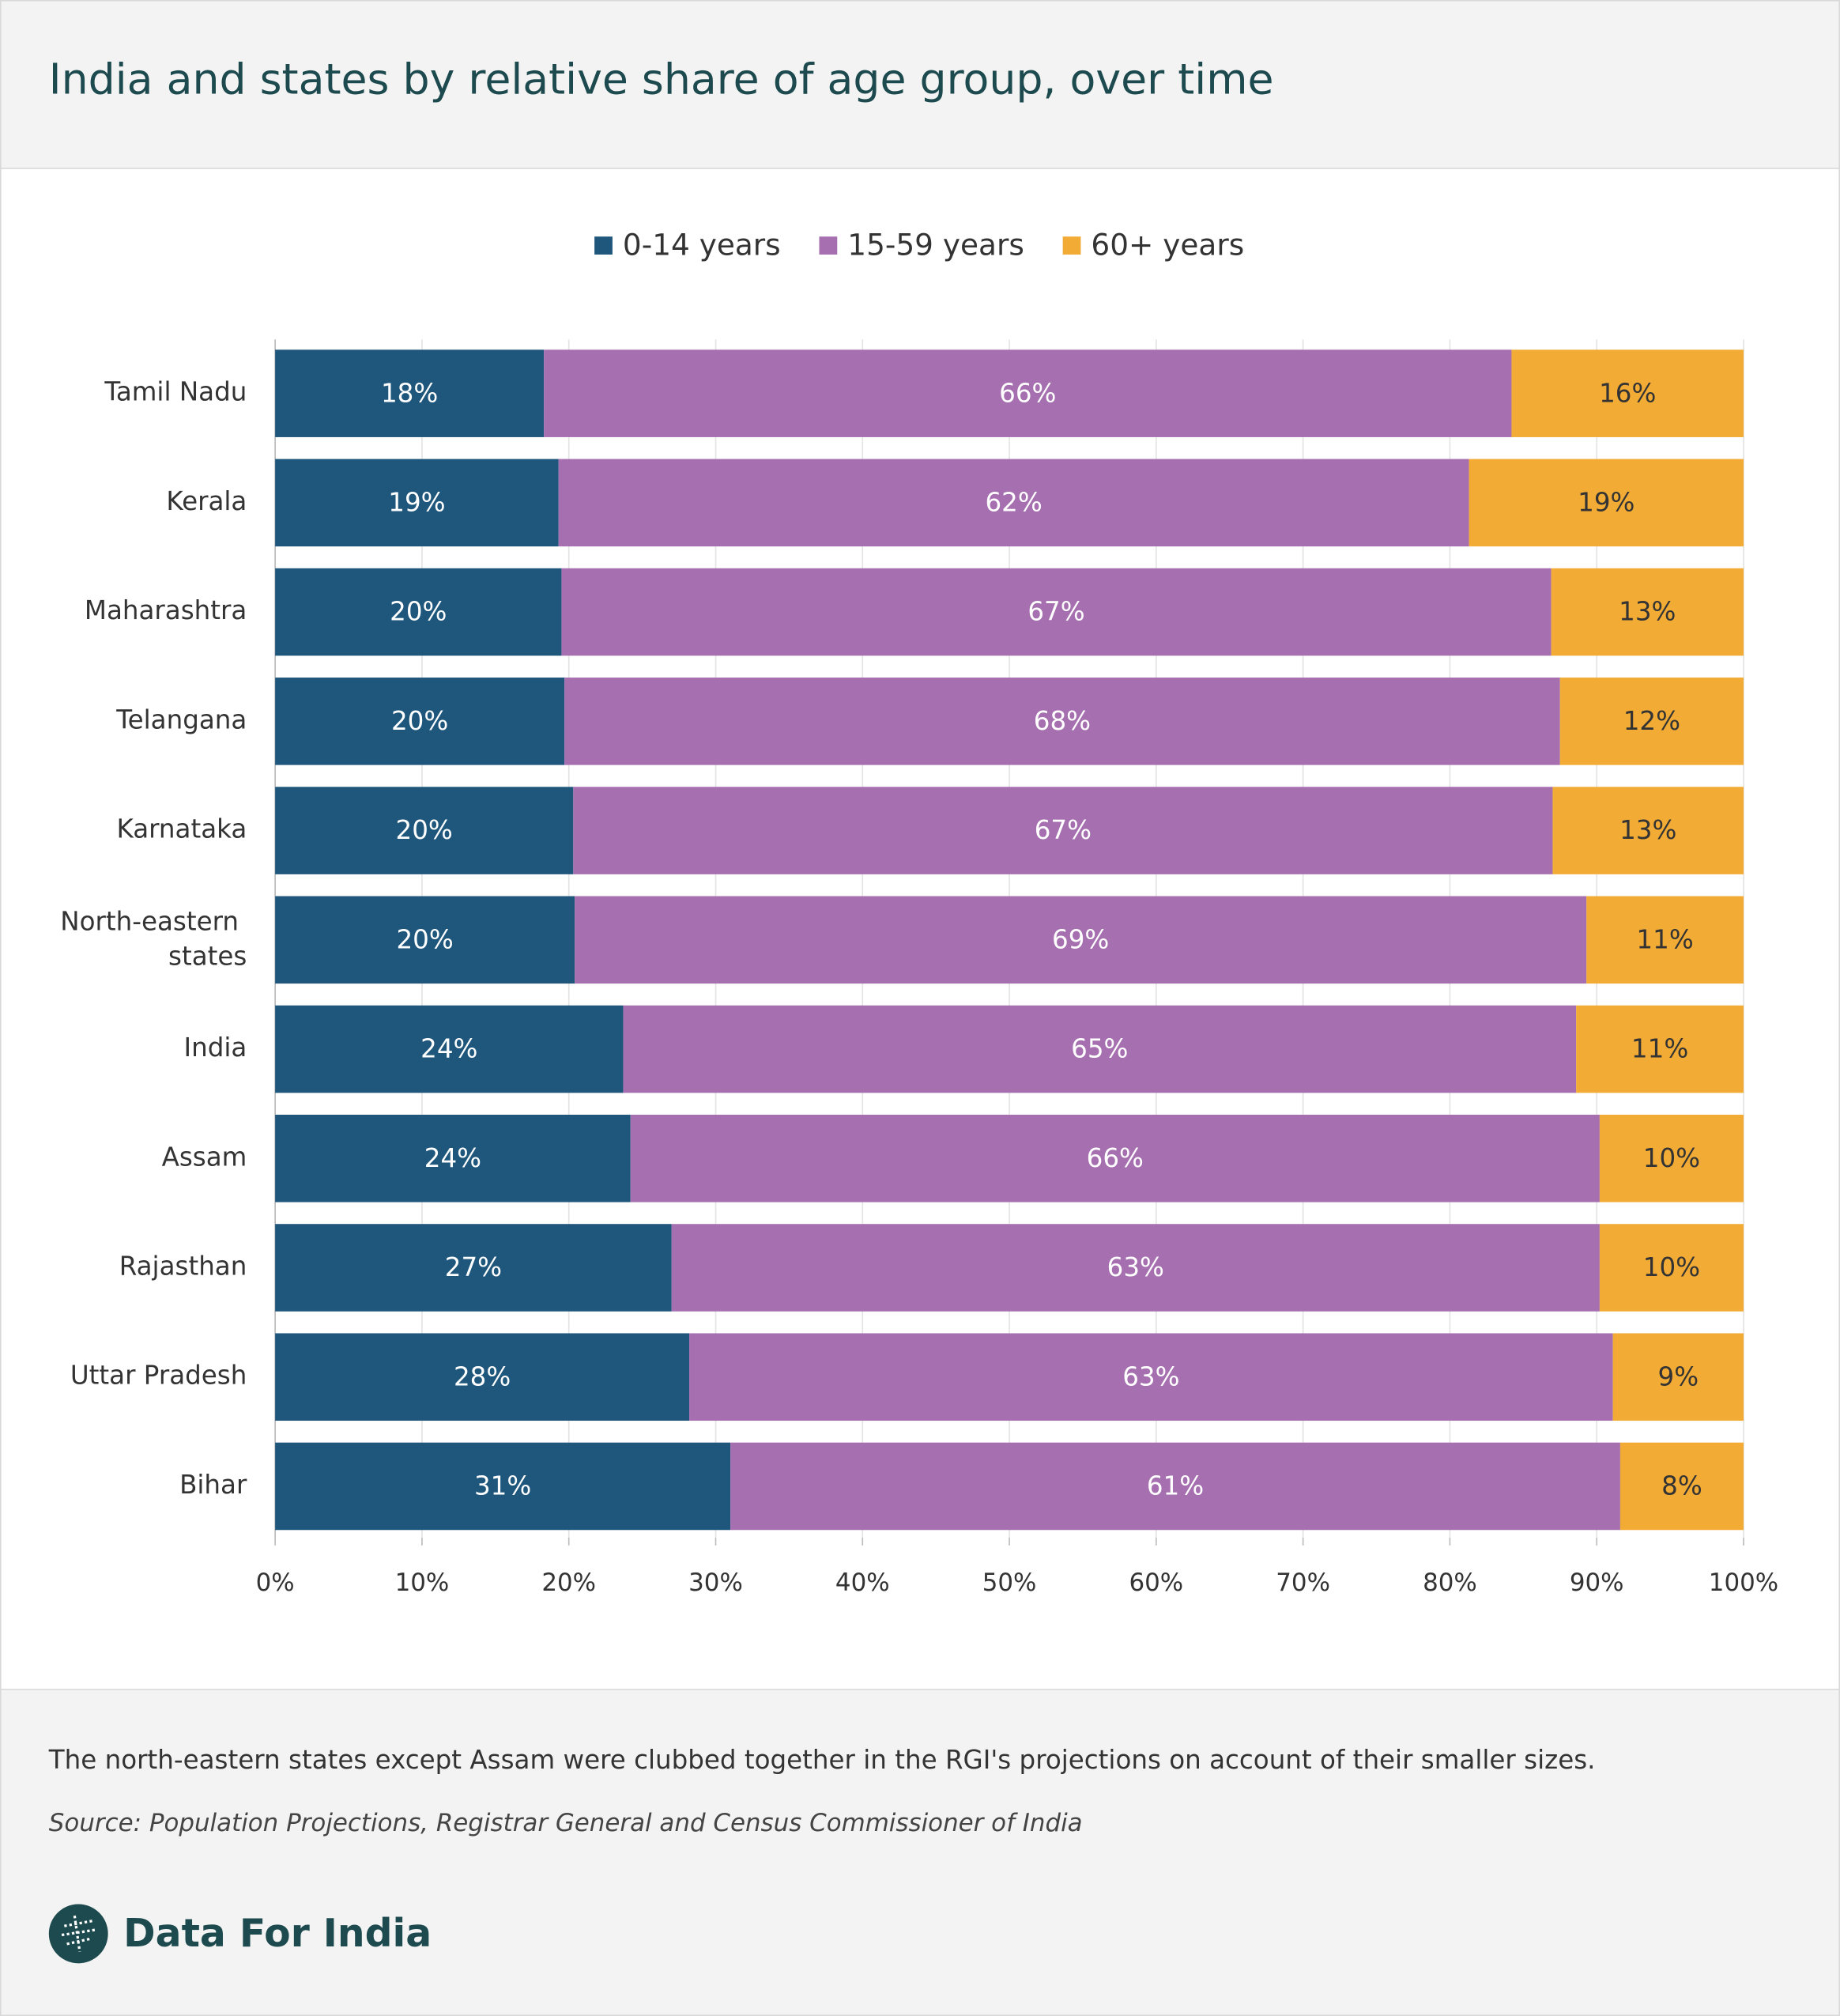  Describe the element at coordinates (78, 1933) in the screenshot. I see `logo-mark` at that location.